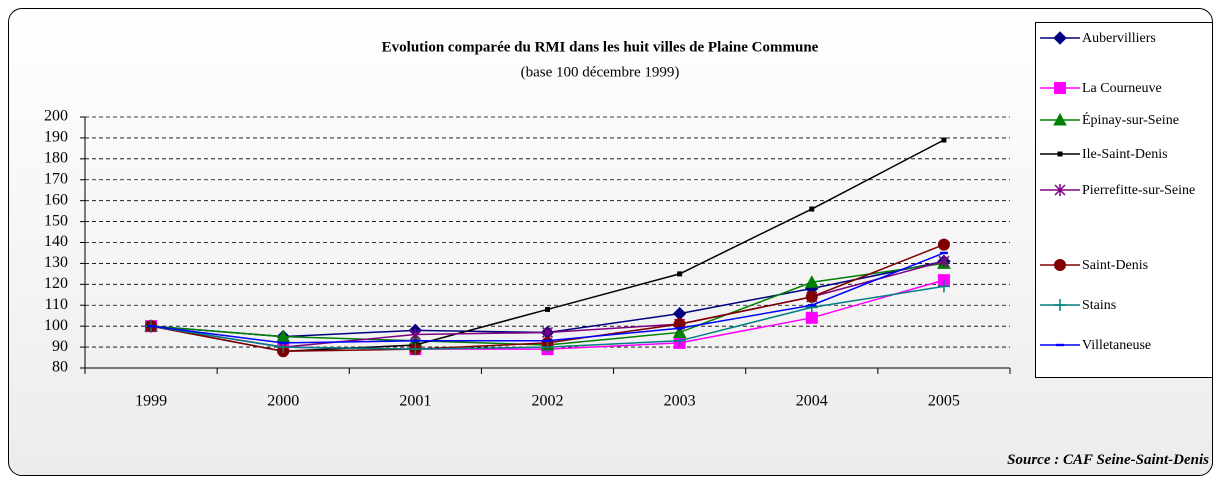  I want to click on x-tick-label: 2001, so click(415, 401).